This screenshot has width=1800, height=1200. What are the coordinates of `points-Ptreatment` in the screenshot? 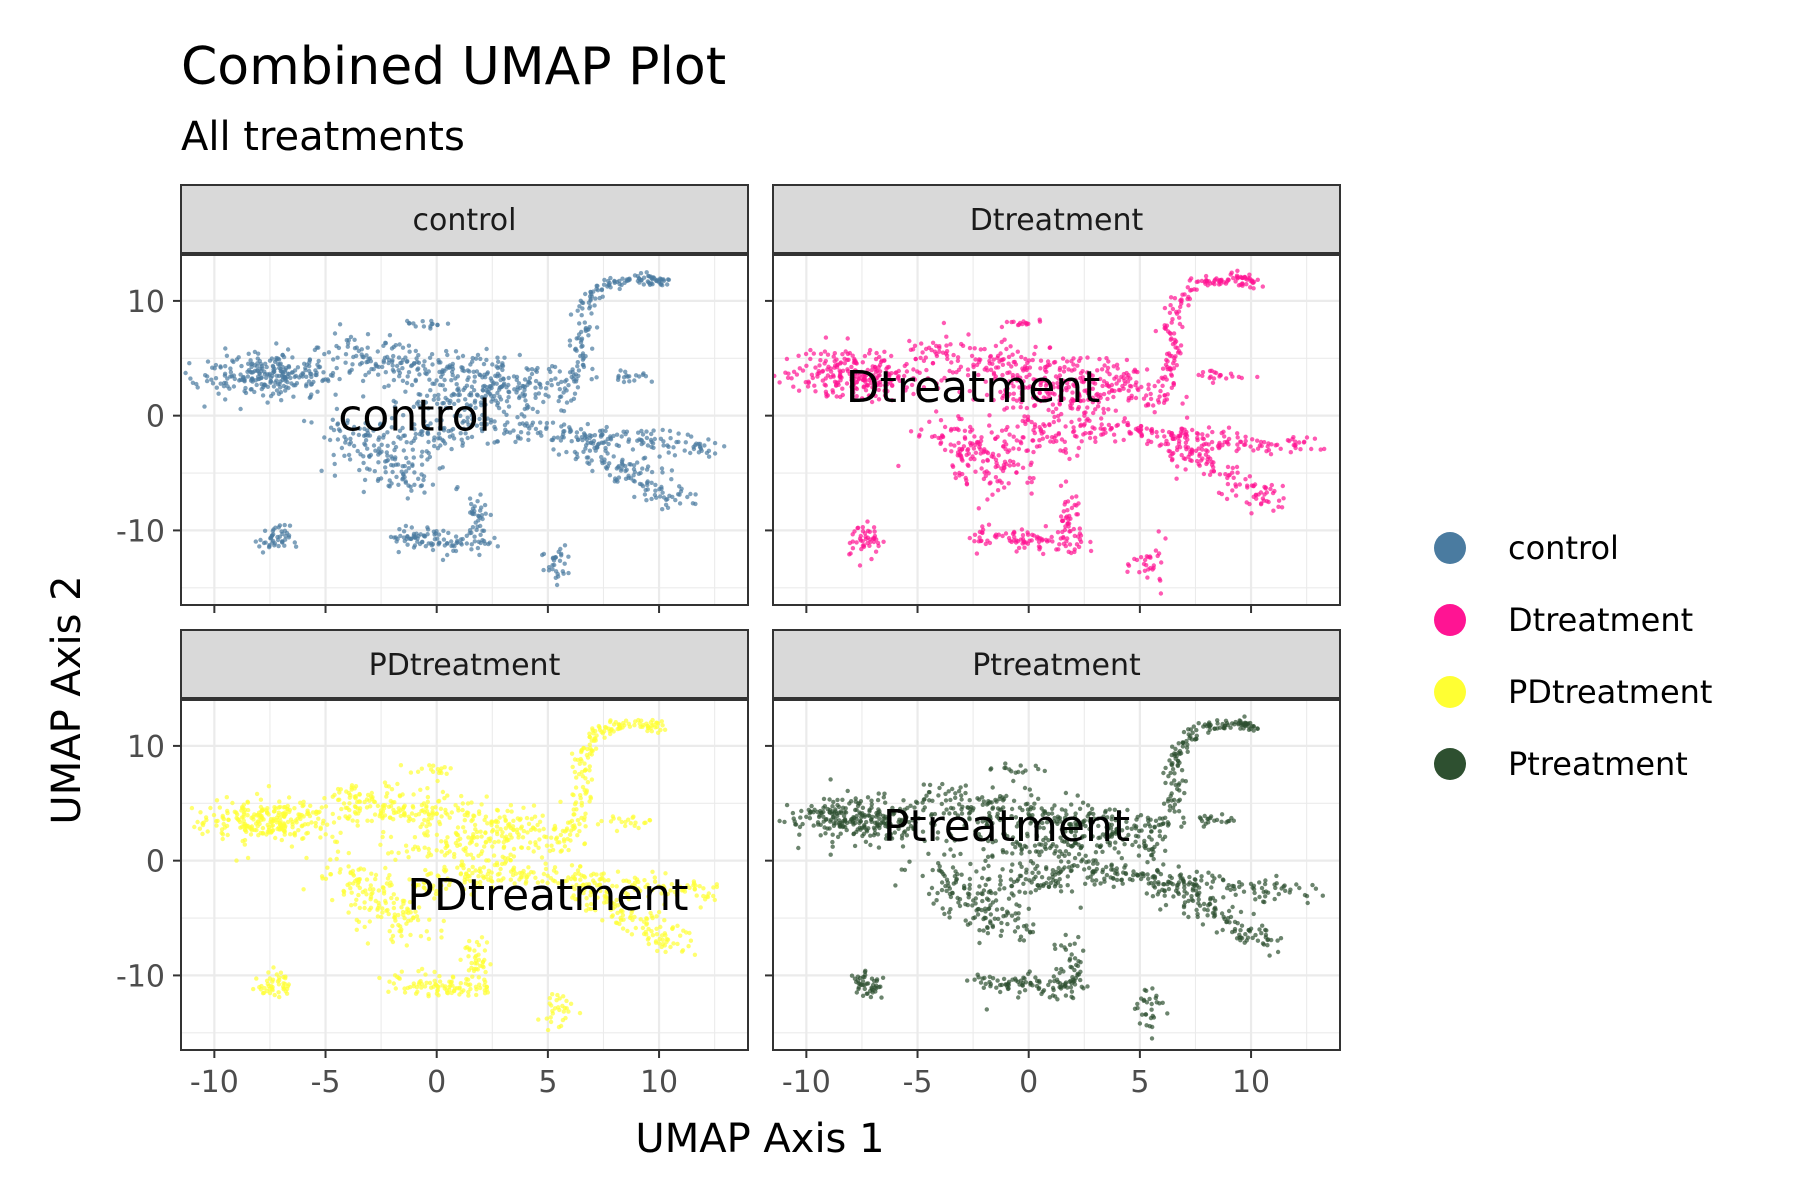 It's located at (1051, 877).